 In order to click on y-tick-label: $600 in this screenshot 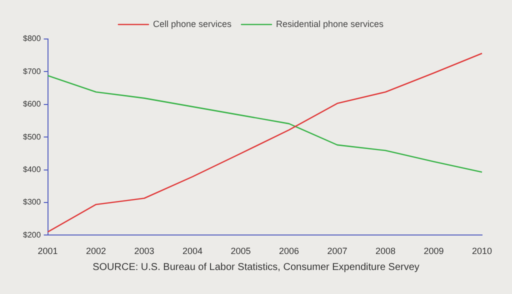, I will do `click(32, 104)`.